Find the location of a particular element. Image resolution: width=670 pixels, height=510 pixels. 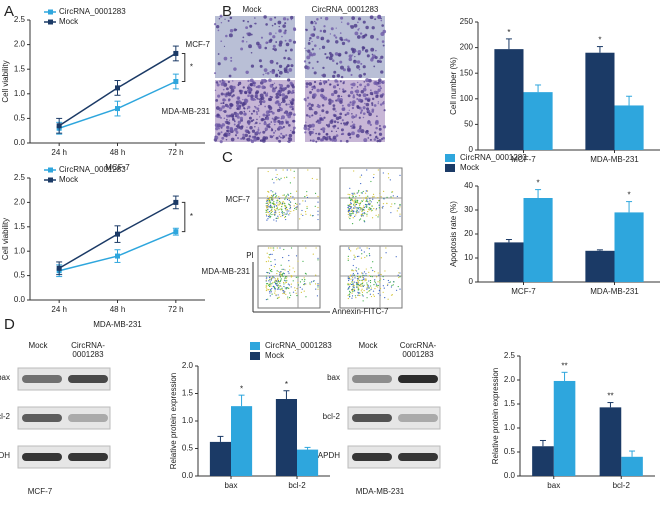

blot-strip is located at coordinates (394, 418).